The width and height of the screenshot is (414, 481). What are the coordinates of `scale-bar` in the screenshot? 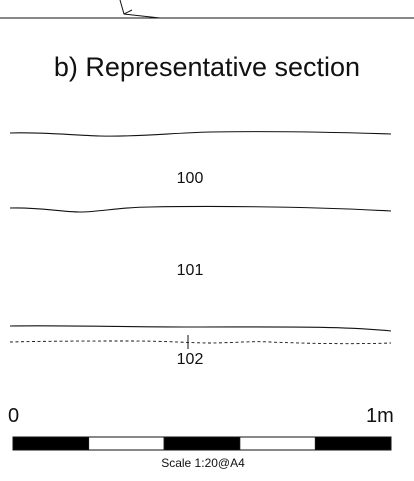 It's located at (202, 443).